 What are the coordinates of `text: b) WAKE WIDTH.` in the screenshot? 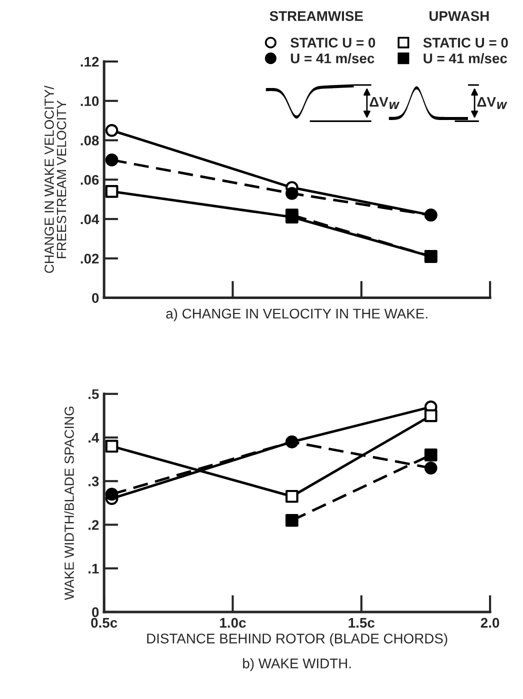 It's located at (297, 665).